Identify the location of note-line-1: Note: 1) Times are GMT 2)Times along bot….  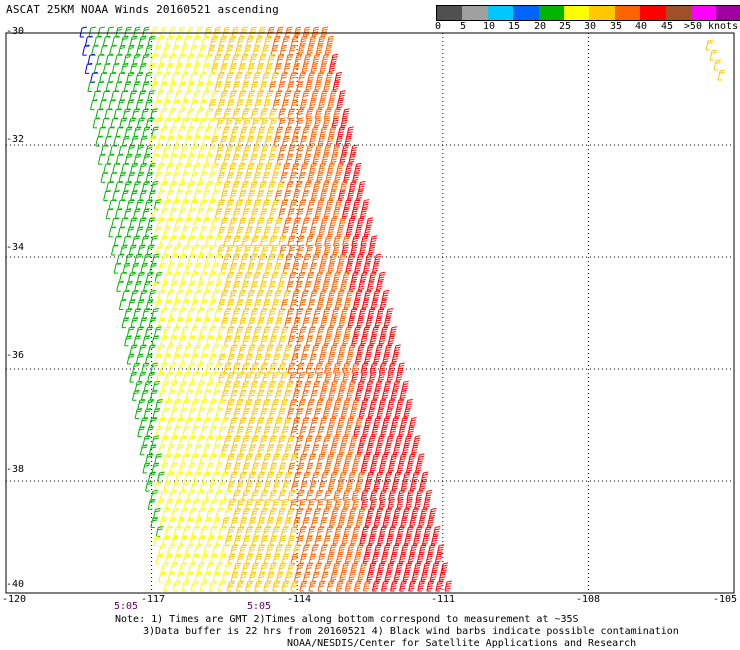
(347, 619).